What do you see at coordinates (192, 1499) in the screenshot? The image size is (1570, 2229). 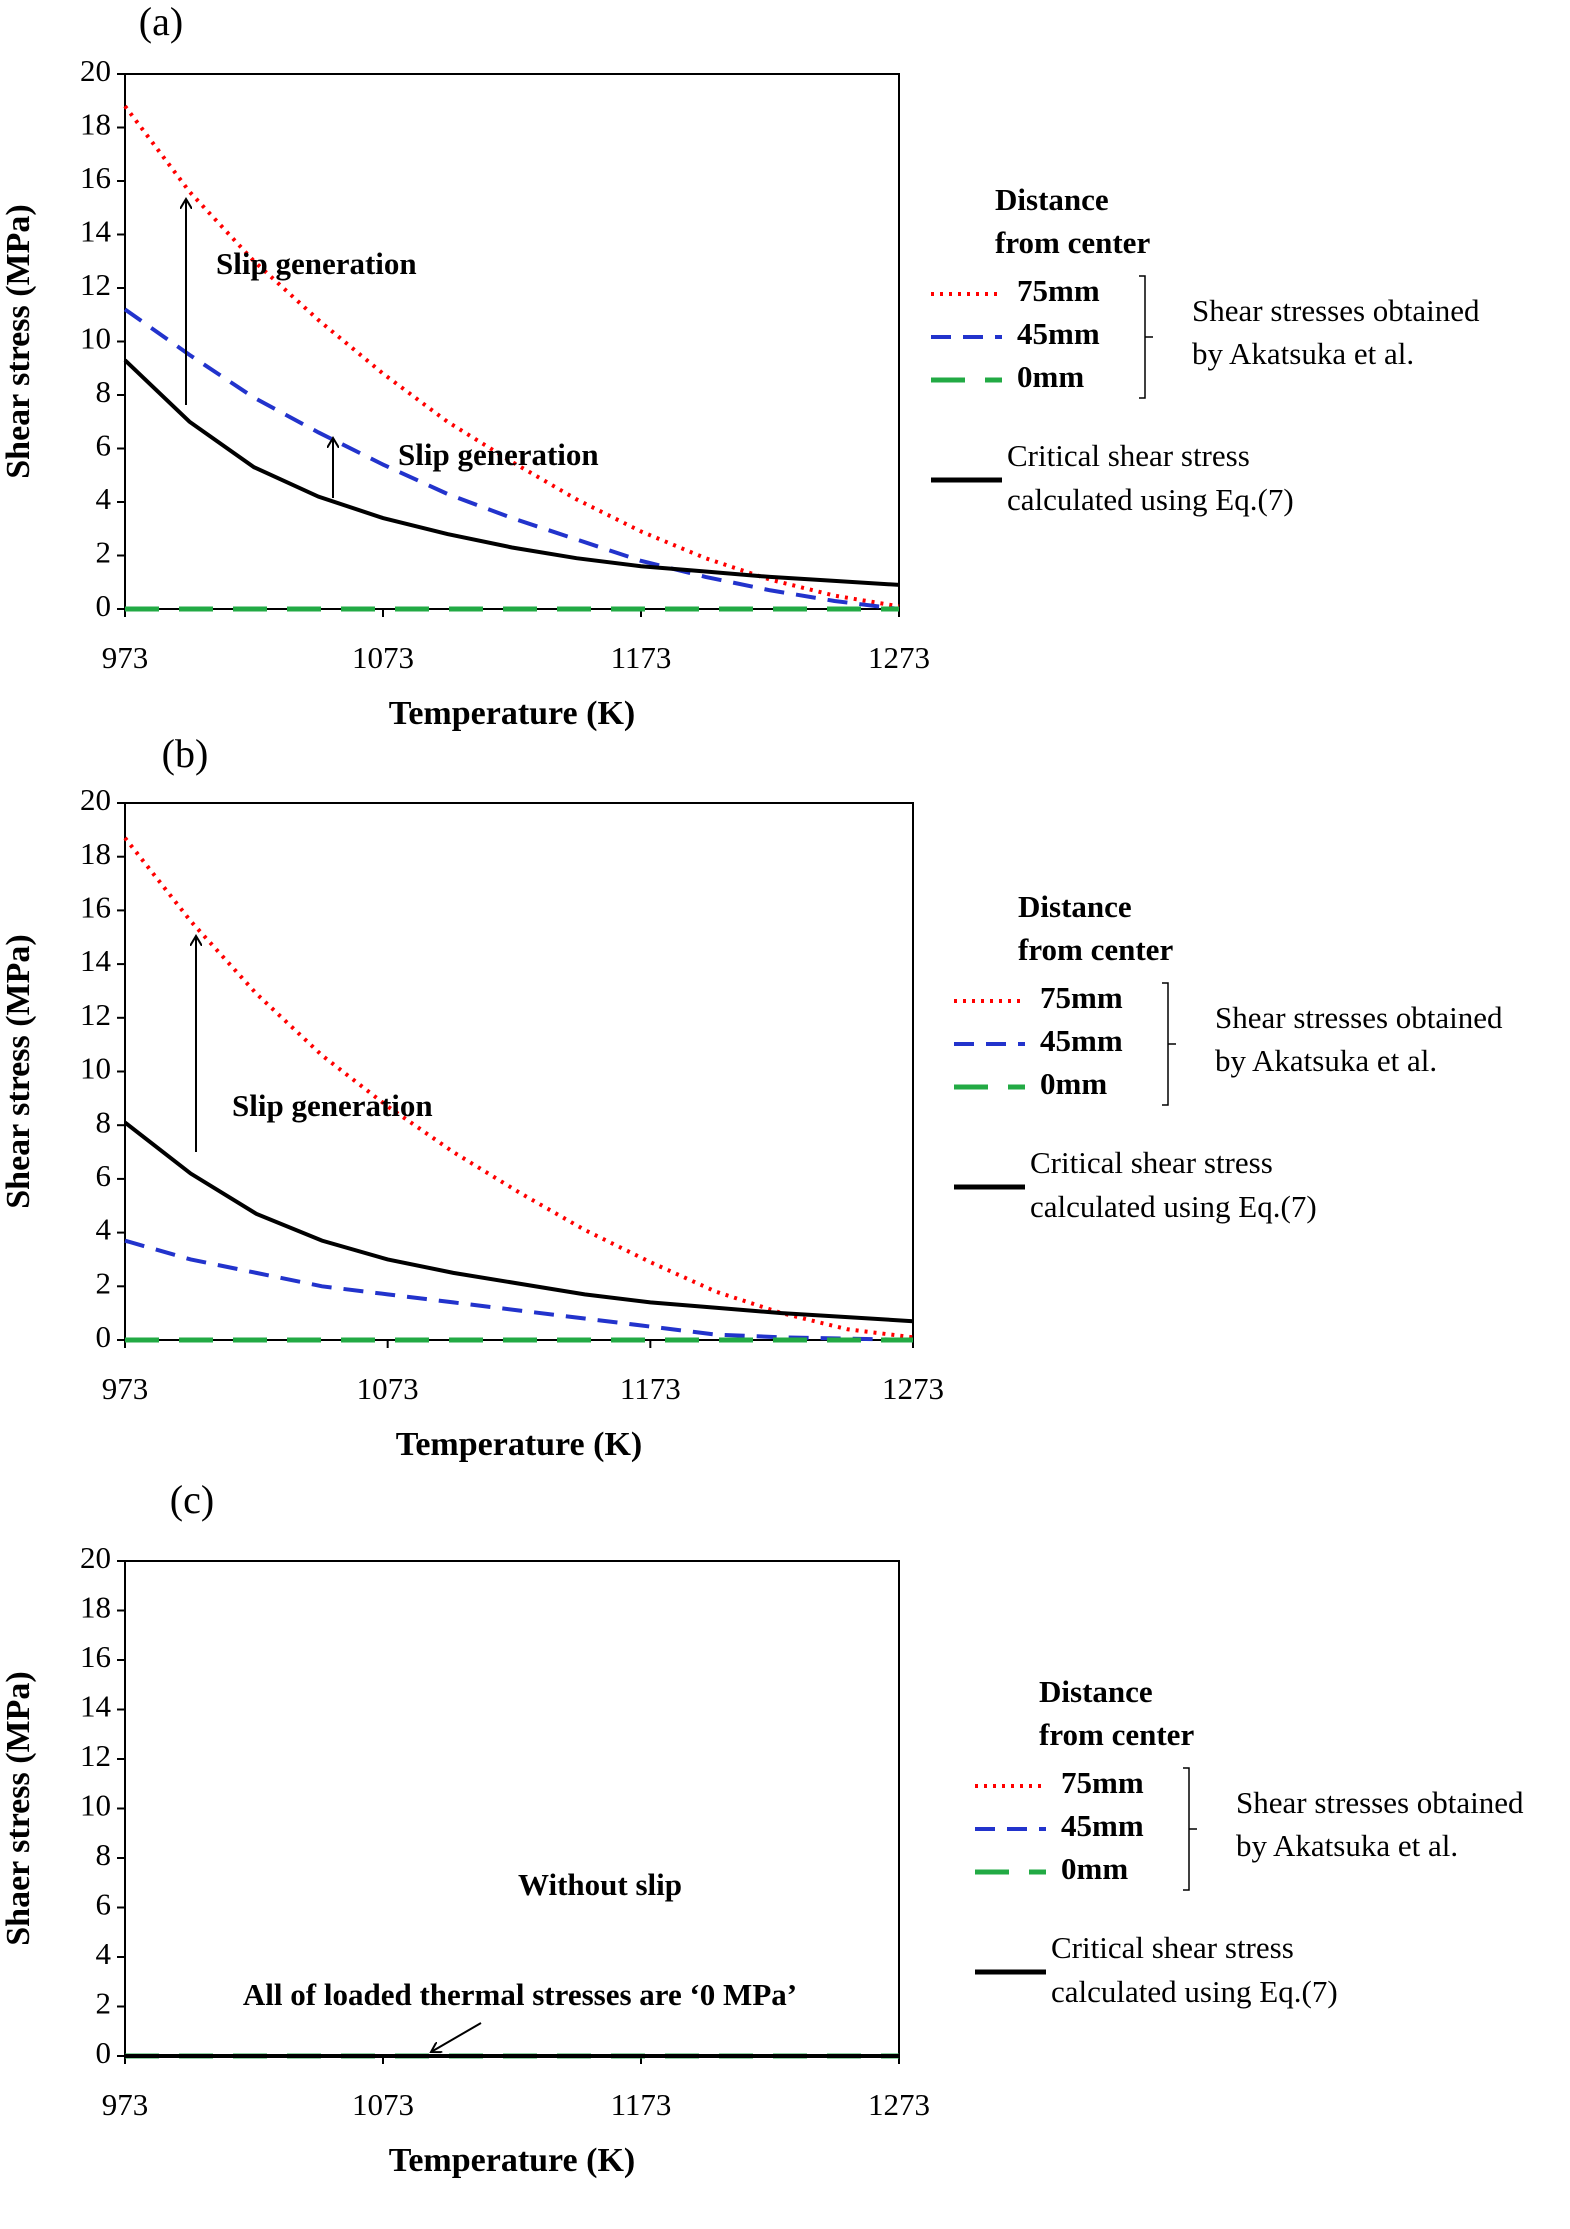 I see `panel-label: (c)` at bounding box center [192, 1499].